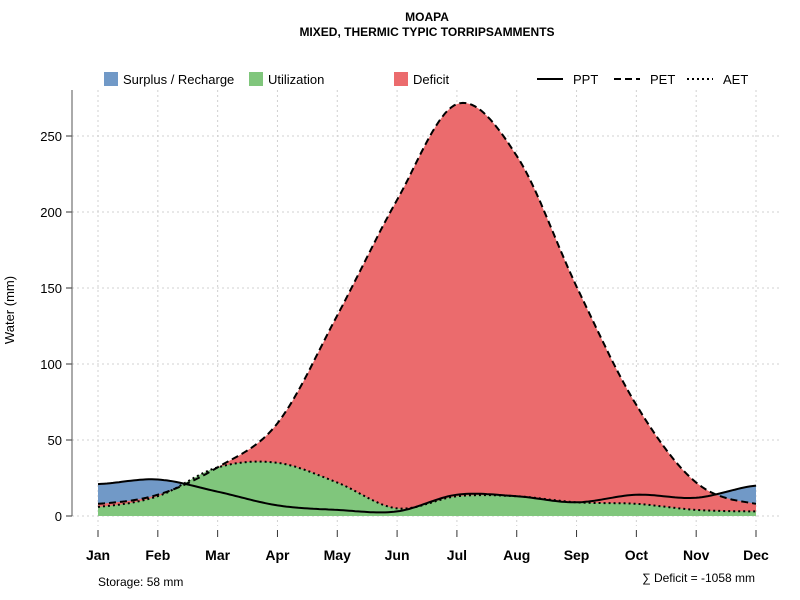 This screenshot has width=800, height=600. I want to click on line-ppt, so click(427, 496).